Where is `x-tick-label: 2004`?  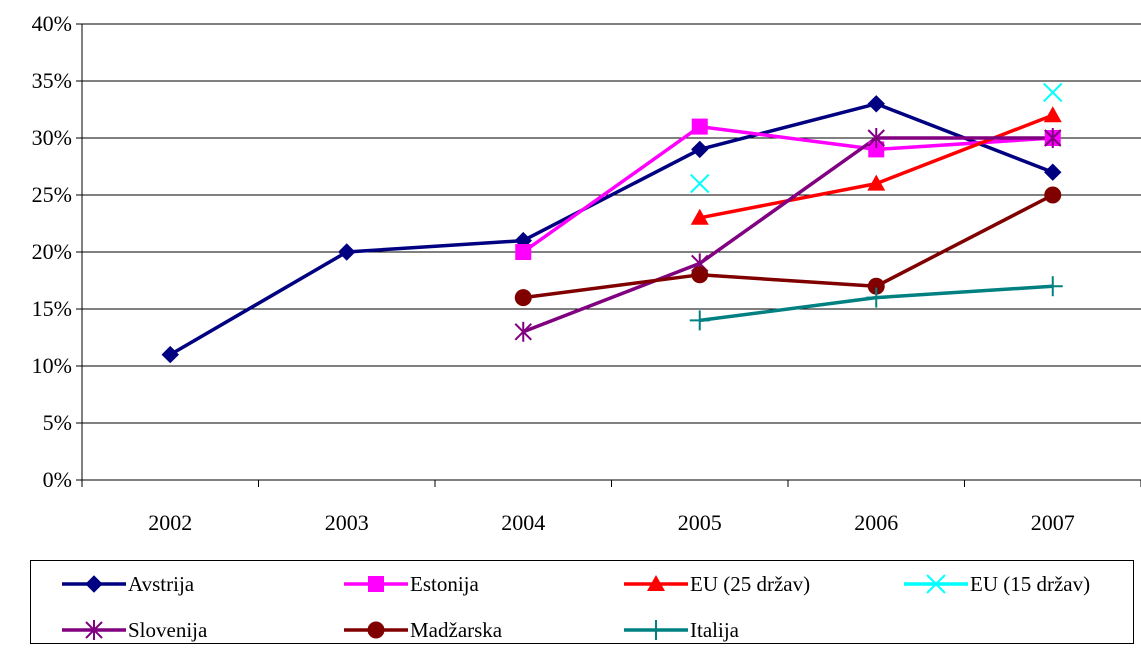 x-tick-label: 2004 is located at coordinates (523, 522).